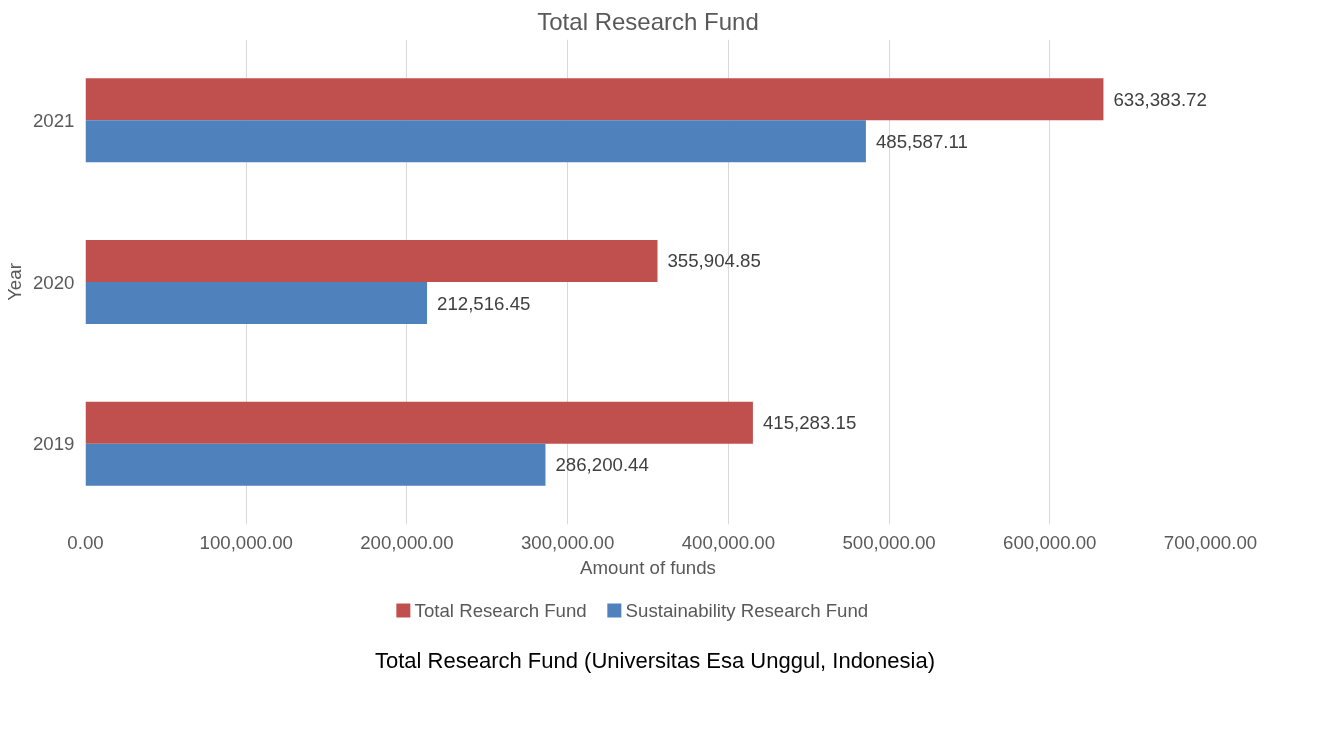 The width and height of the screenshot is (1317, 734). I want to click on y-tick-label: 2020, so click(54, 282).